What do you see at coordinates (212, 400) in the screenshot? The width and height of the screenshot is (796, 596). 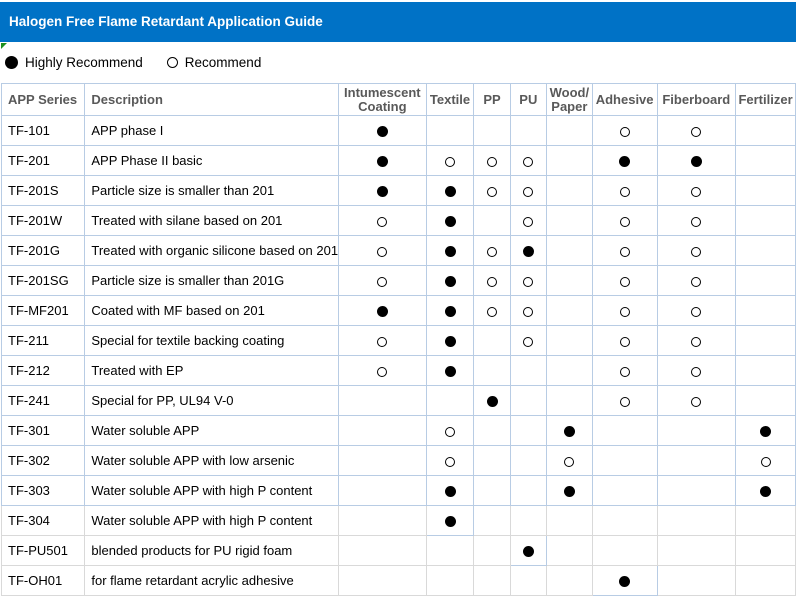 I see `cell-description: Special for PP, UL94 V-0` at bounding box center [212, 400].